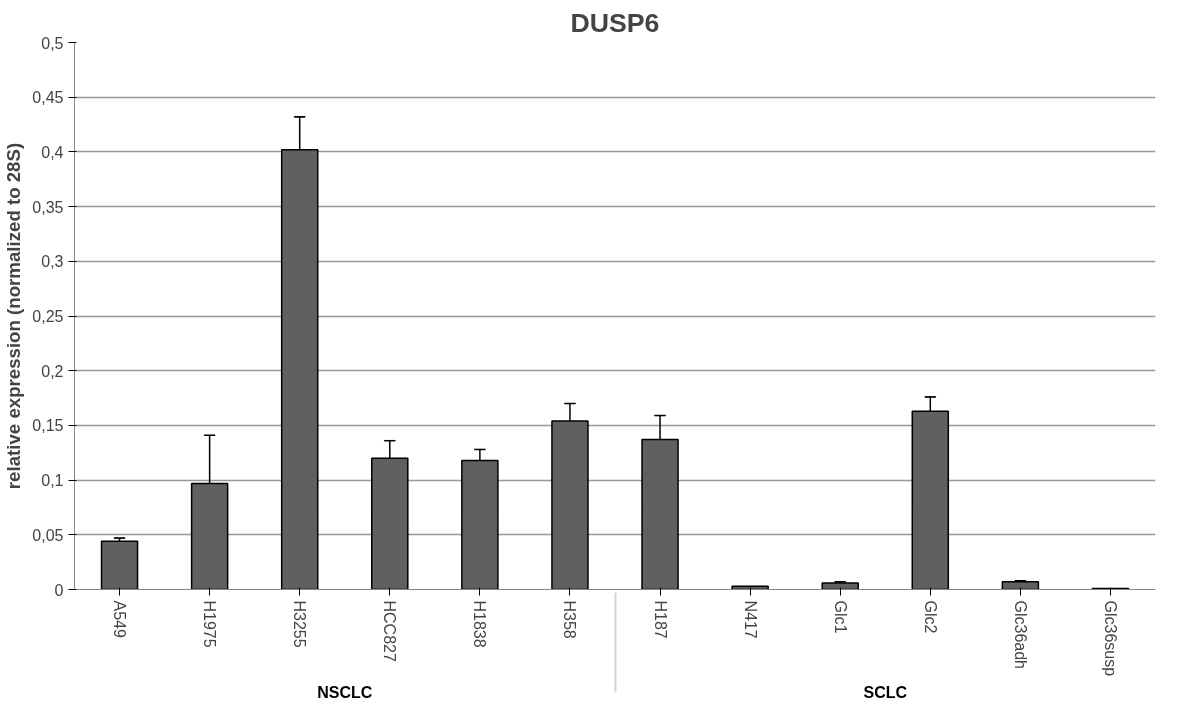 This screenshot has width=1203, height=712. Describe the element at coordinates (14, 316) in the screenshot. I see `y-axis-title: relative expression (normalized to 28S)` at that location.